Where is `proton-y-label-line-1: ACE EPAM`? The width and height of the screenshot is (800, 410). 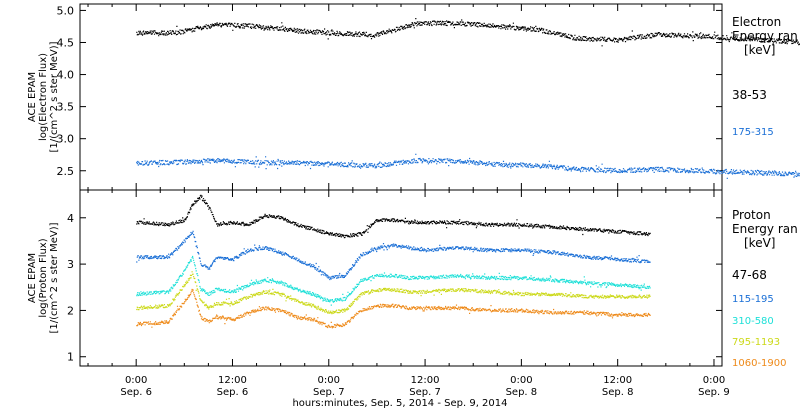 proton-y-label-line-1: ACE EPAM is located at coordinates (32, 278).